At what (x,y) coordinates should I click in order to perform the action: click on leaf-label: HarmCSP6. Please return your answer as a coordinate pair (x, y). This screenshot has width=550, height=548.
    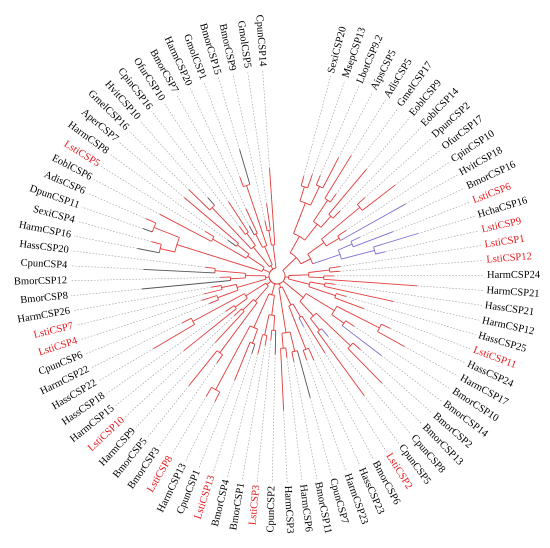
    Looking at the image, I should click on (305, 508).